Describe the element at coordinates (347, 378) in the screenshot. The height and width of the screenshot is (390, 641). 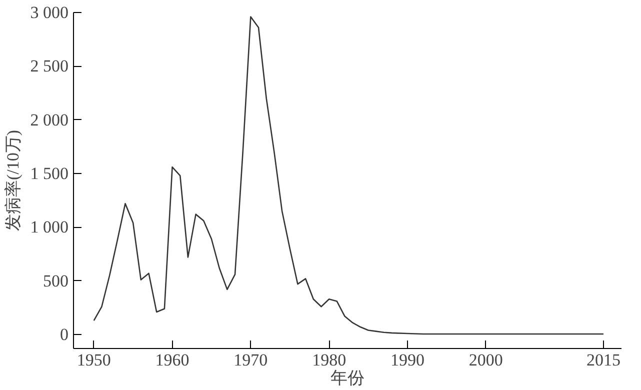
I see `x-axis-title: 年份` at that location.